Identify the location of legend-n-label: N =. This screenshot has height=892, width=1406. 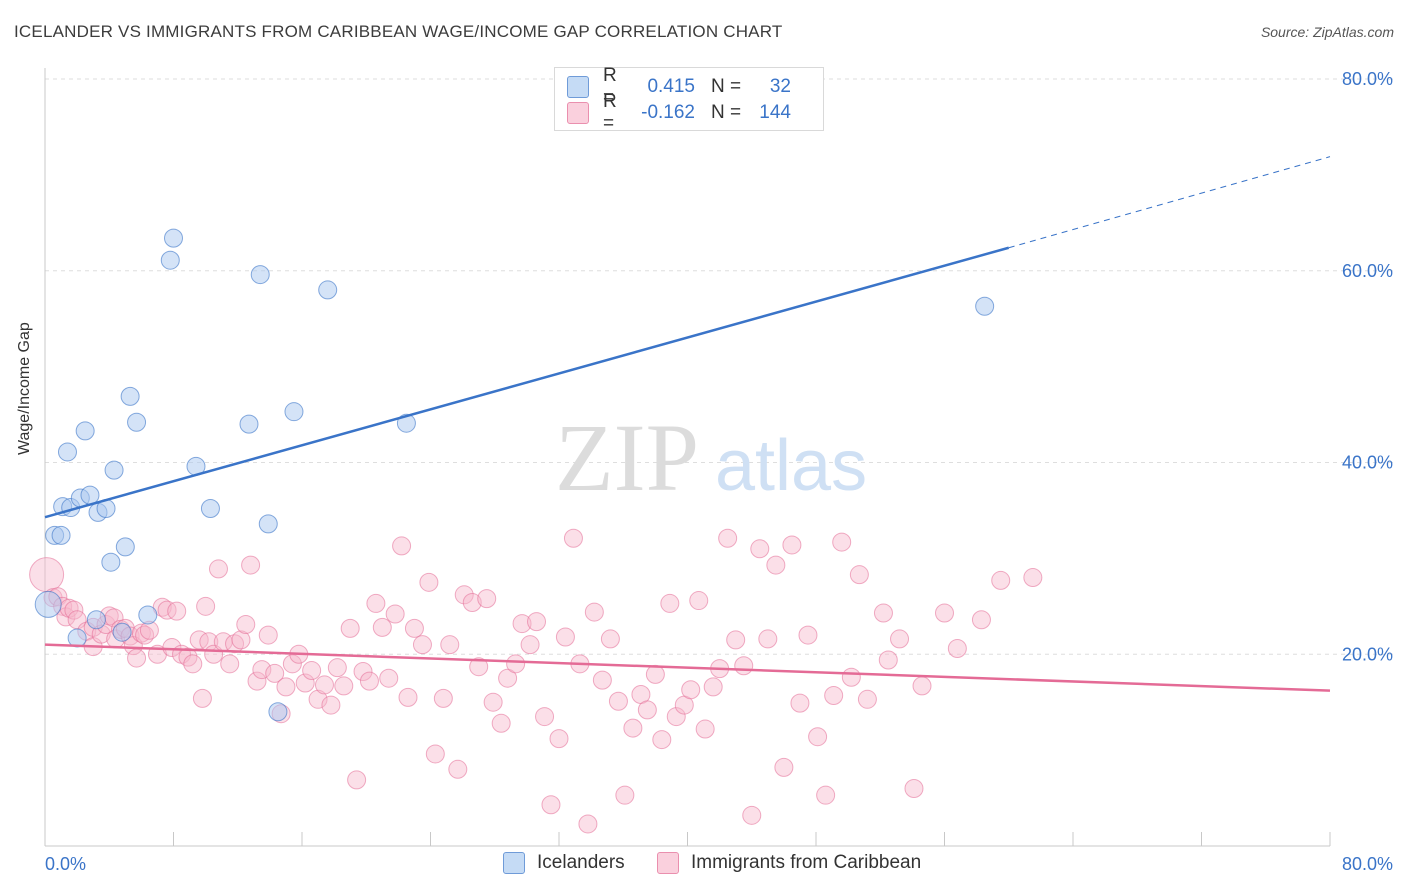
(726, 112).